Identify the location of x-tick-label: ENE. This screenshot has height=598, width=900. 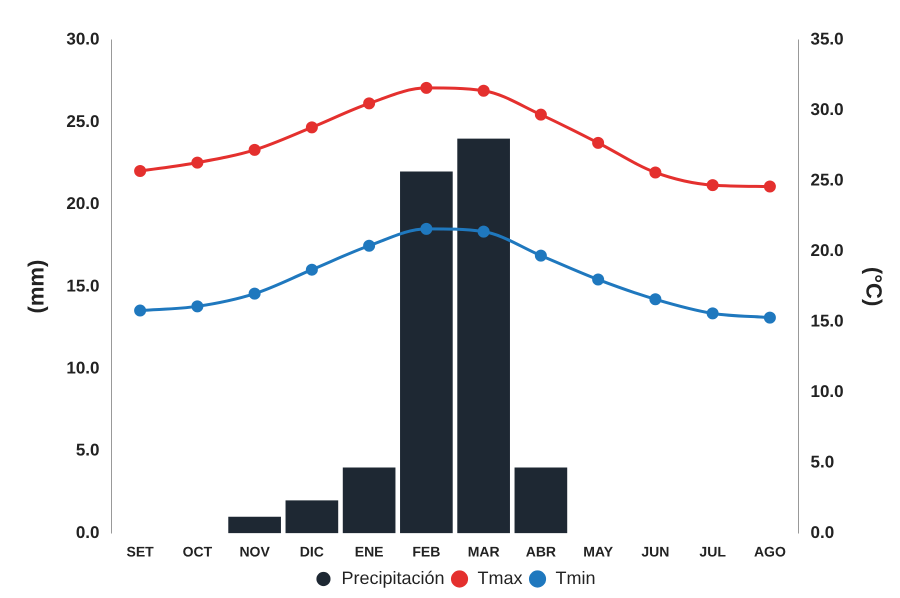
(369, 551).